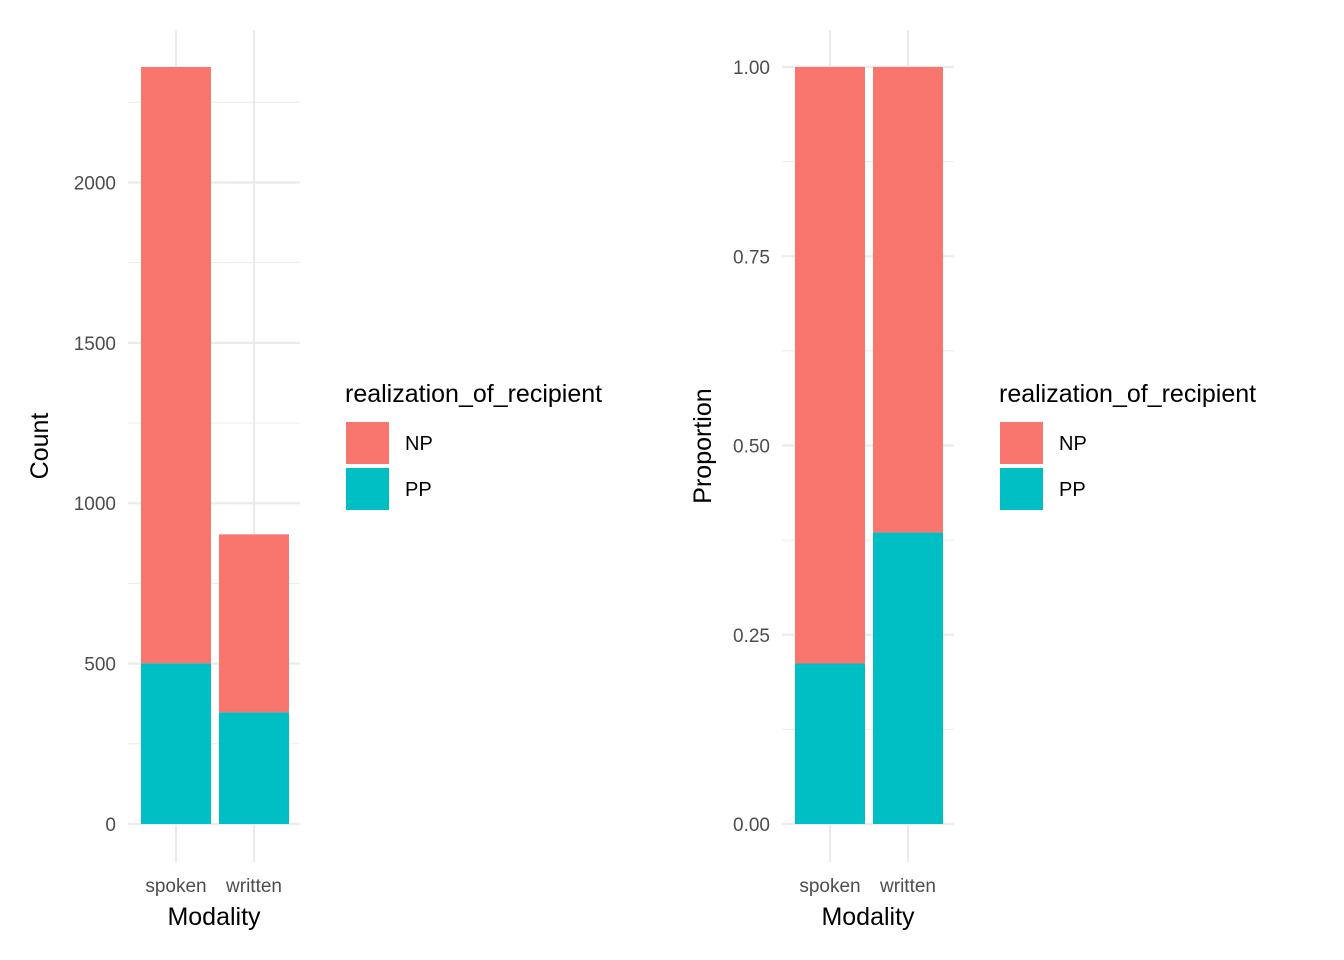  What do you see at coordinates (751, 447) in the screenshot?
I see `y-tick-label: 0.50` at bounding box center [751, 447].